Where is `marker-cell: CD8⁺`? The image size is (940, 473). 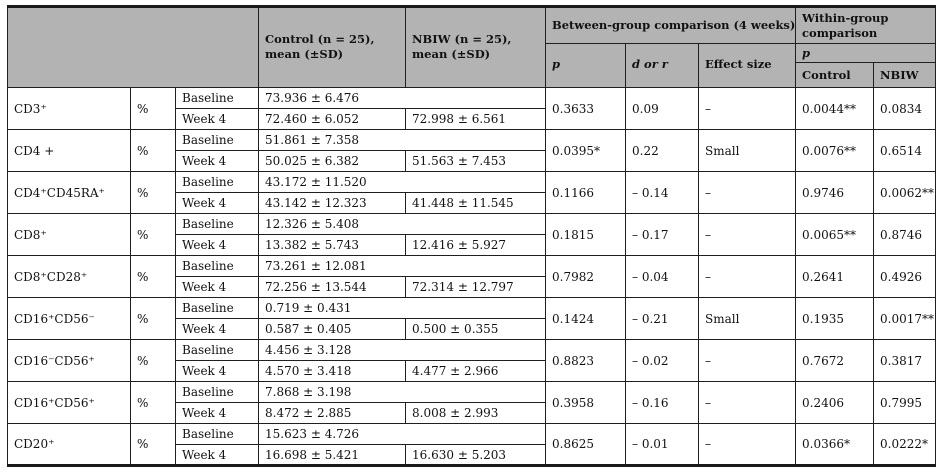 marker-cell: CD8⁺ is located at coordinates (69, 234).